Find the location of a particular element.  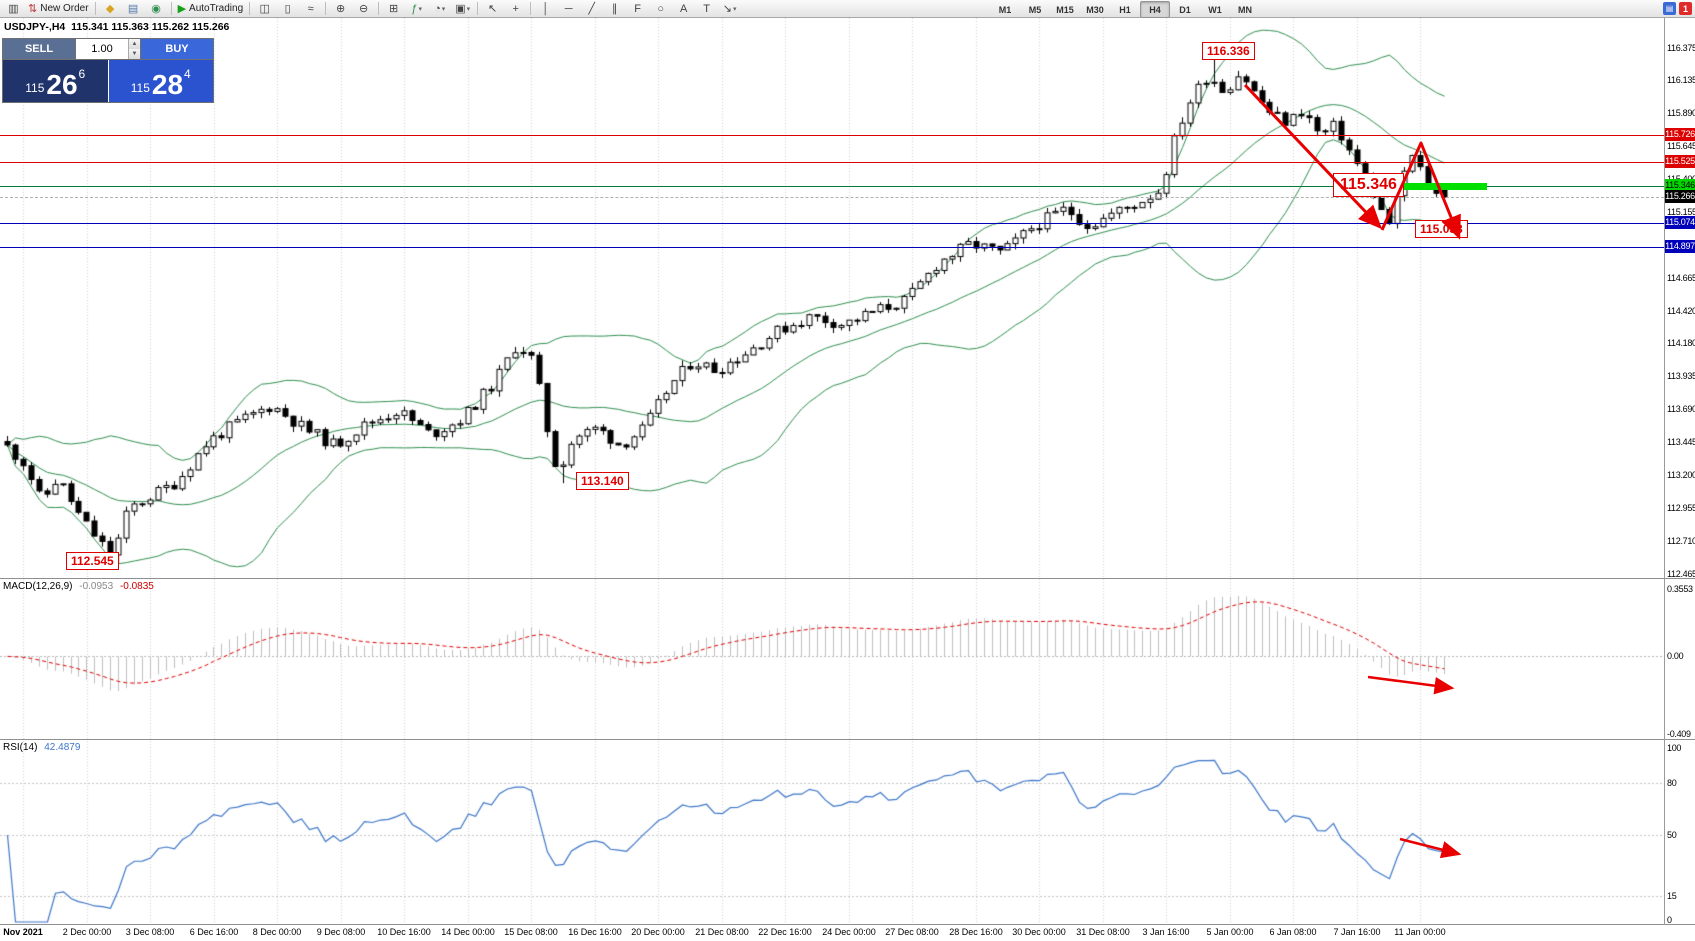

price-callout-swing-low: 115.033 is located at coordinates (1441, 229).